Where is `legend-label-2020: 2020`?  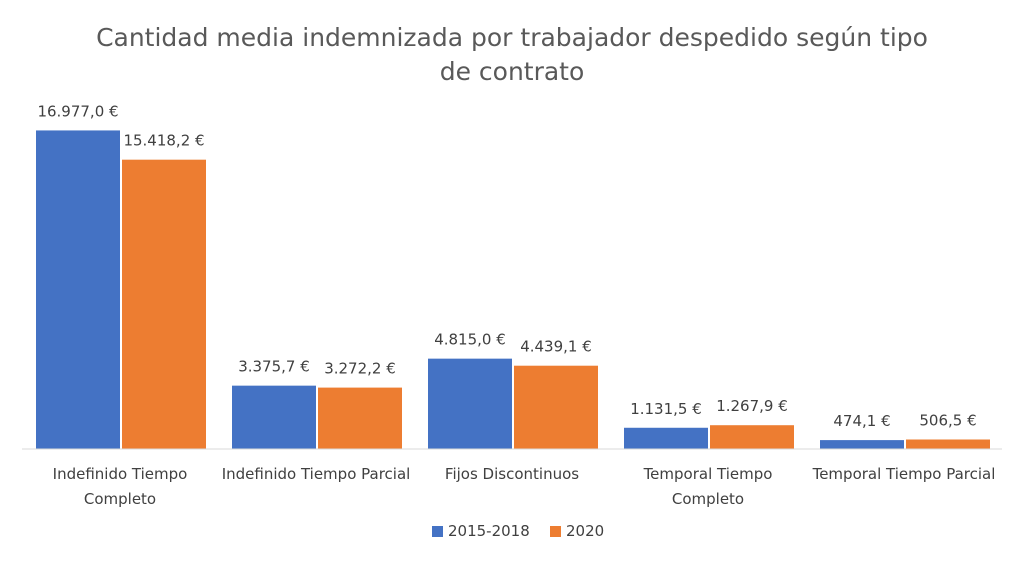 legend-label-2020: 2020 is located at coordinates (585, 531).